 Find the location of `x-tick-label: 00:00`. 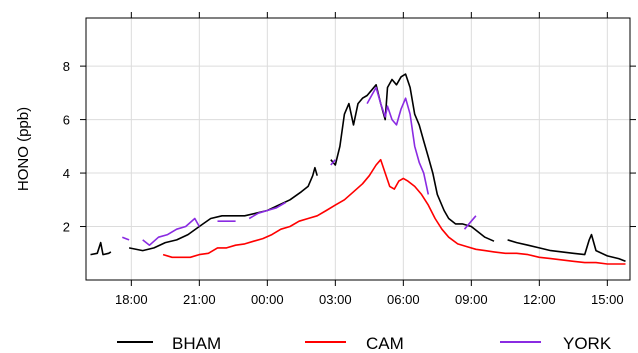

x-tick-label: 00:00 is located at coordinates (267, 299).